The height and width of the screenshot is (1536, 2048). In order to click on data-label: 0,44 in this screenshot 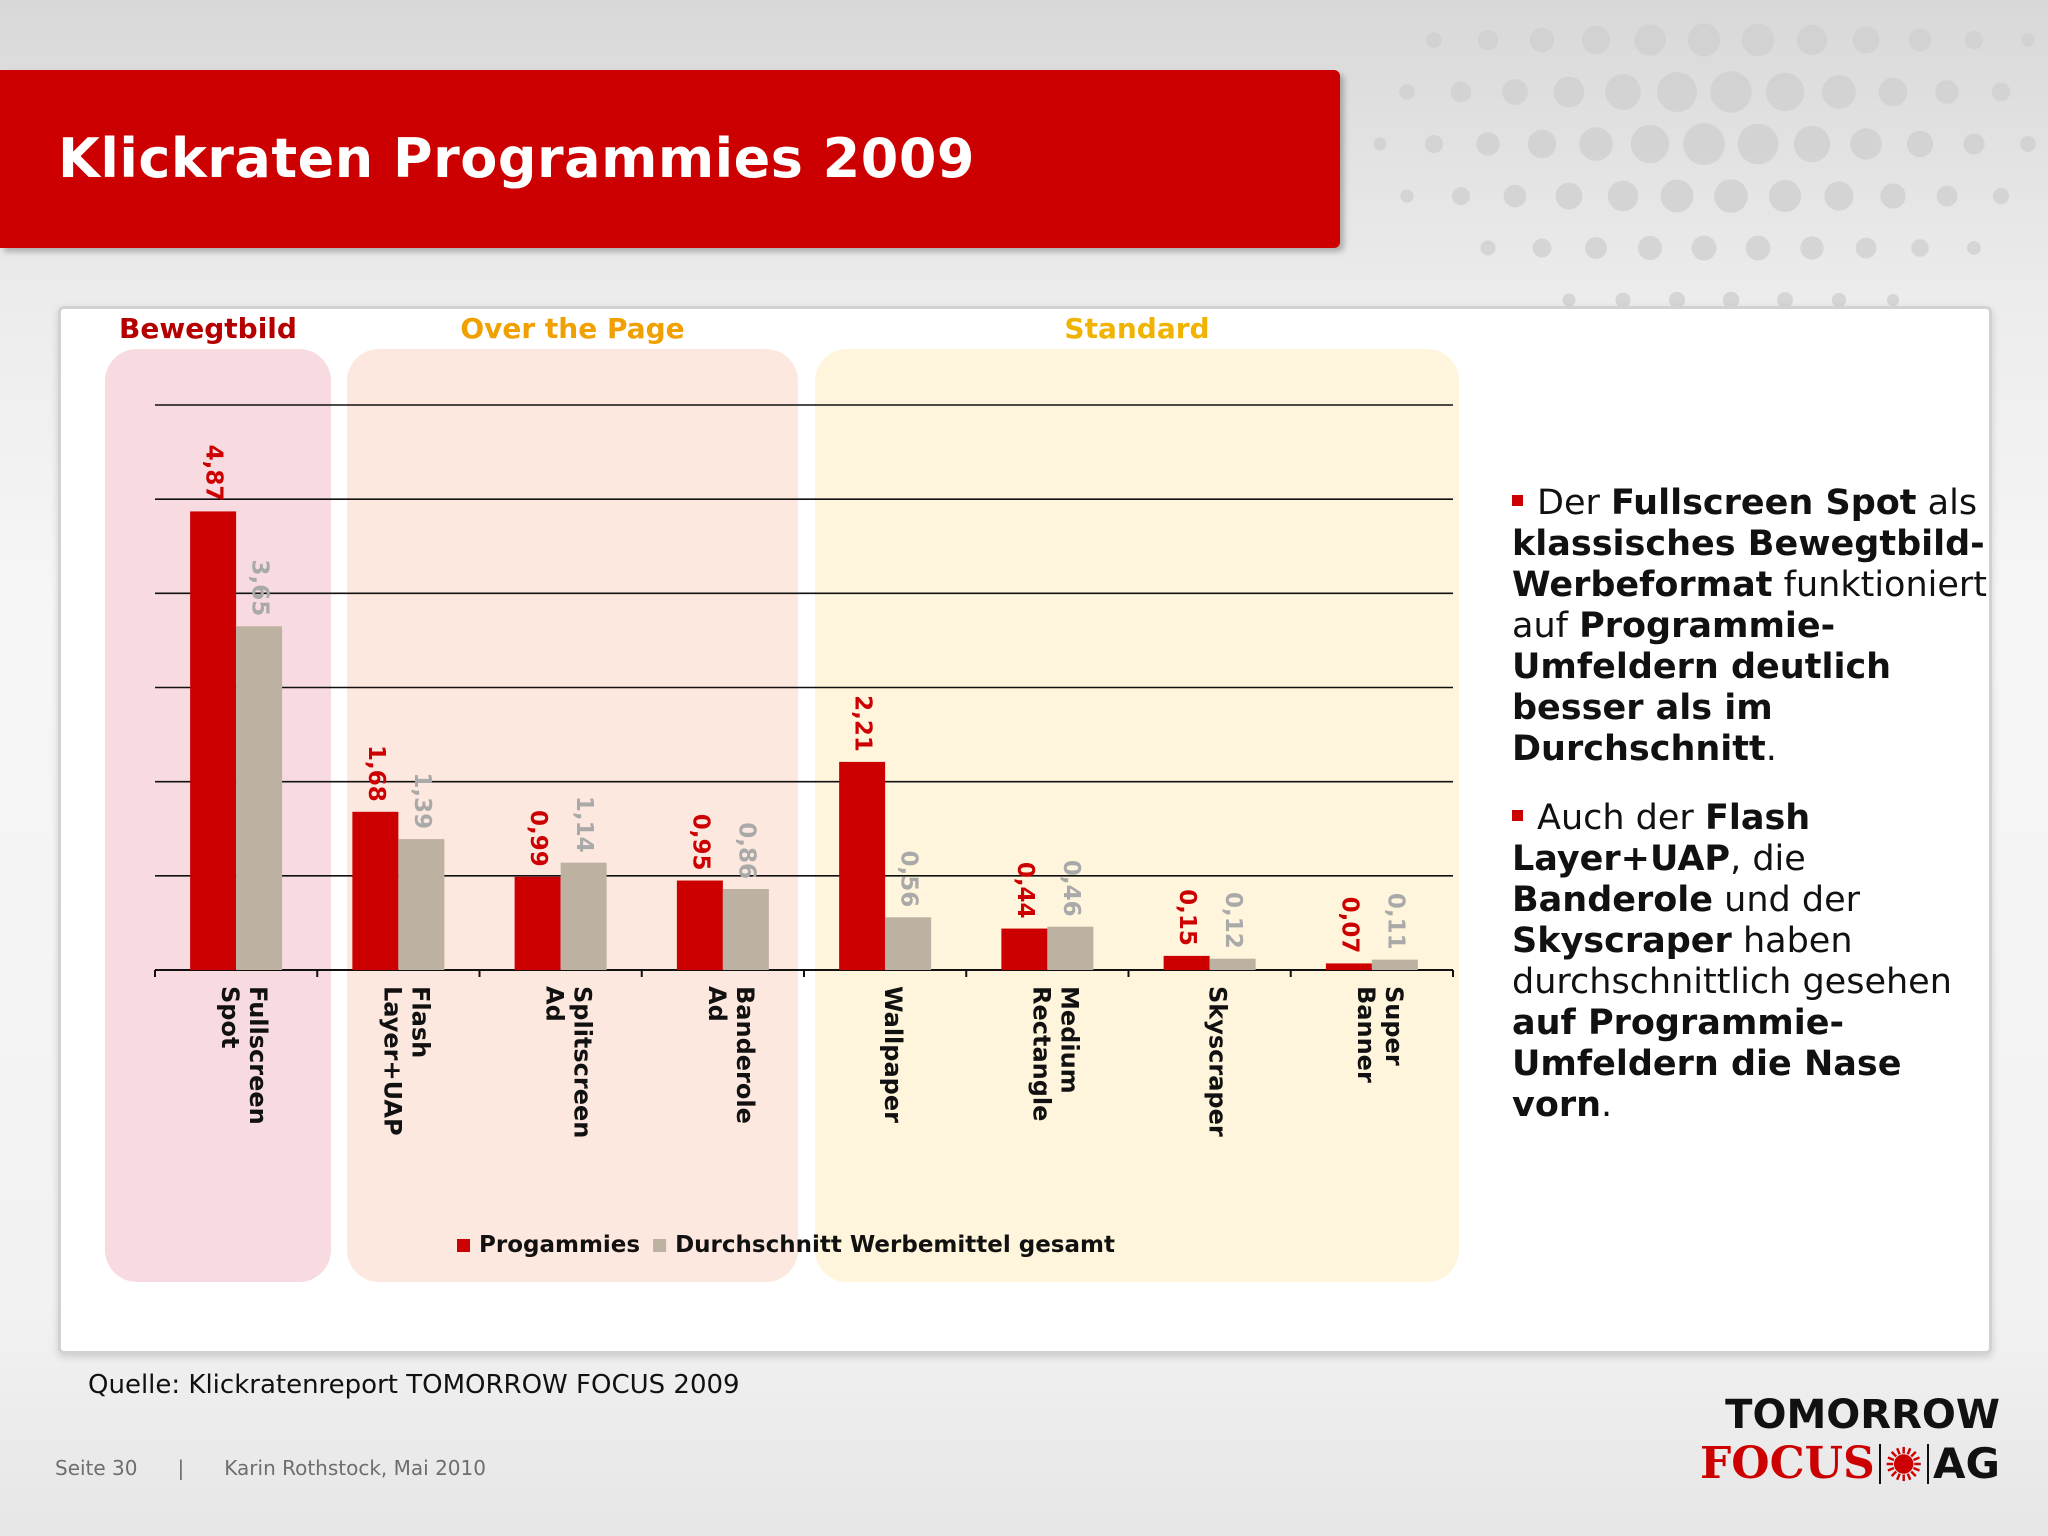, I will do `click(1025, 890)`.